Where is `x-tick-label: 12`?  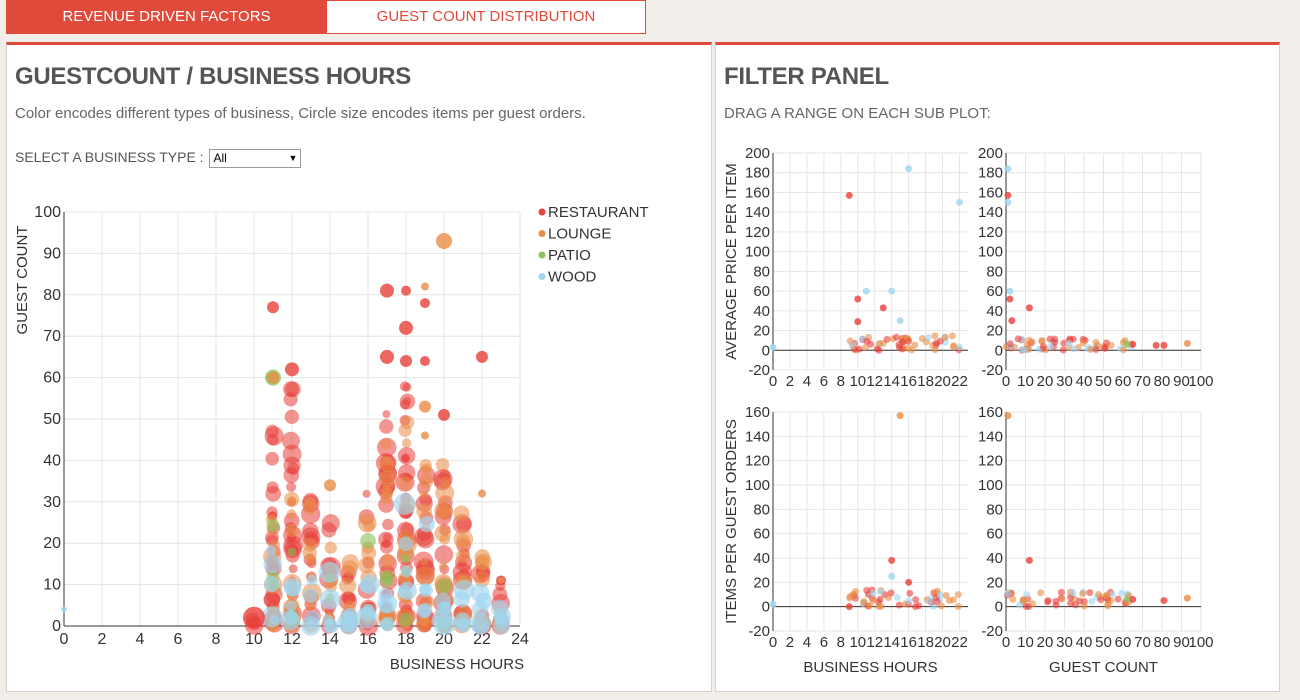 x-tick-label: 12 is located at coordinates (874, 381).